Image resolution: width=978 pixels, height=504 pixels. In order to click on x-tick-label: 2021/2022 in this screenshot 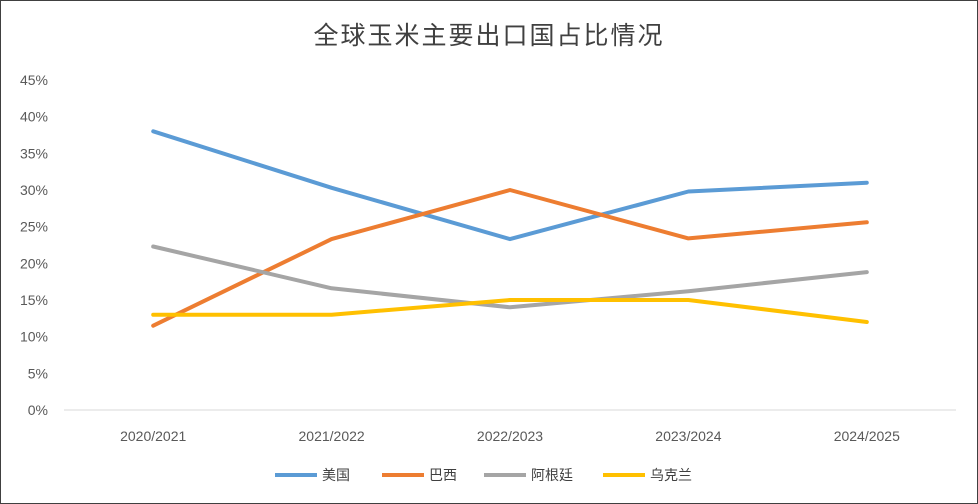, I will do `click(332, 436)`.